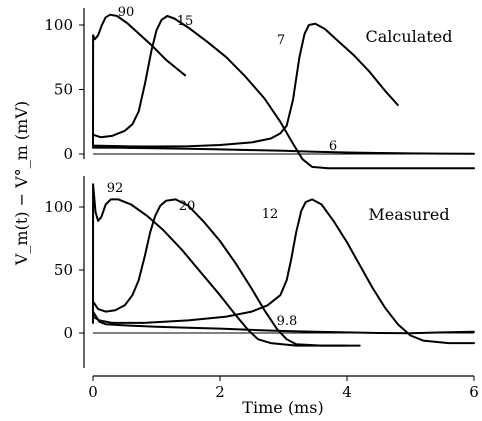  What do you see at coordinates (126, 12) in the screenshot?
I see `series-label: 90` at bounding box center [126, 12].